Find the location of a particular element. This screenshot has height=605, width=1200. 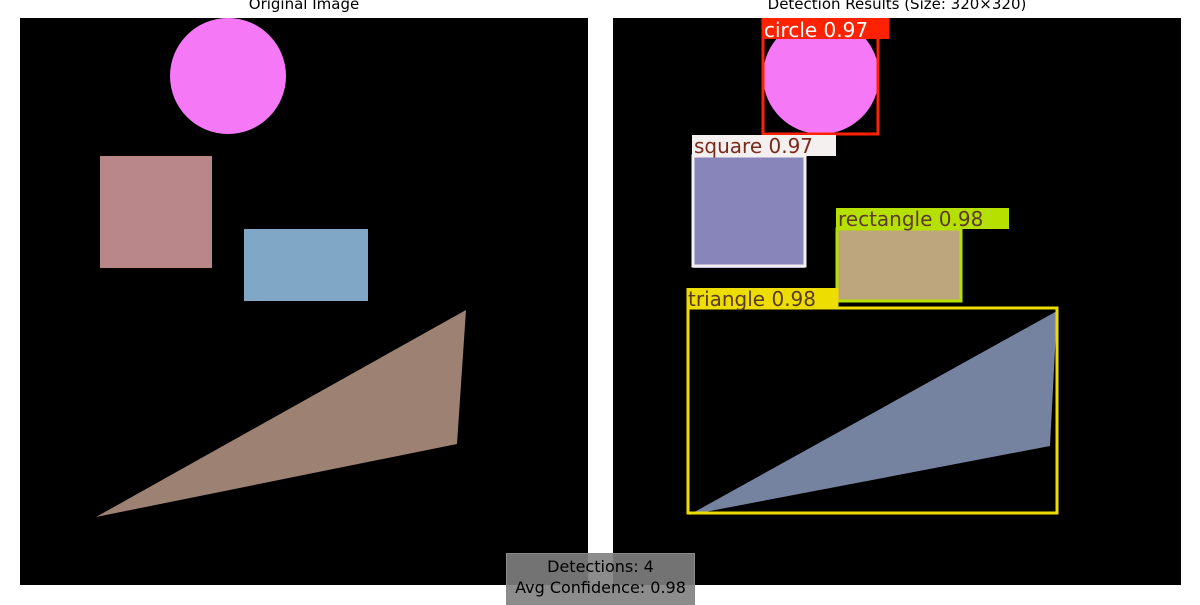

detection-results-title: Detection Results (Size: 320×320) is located at coordinates (897, 6).